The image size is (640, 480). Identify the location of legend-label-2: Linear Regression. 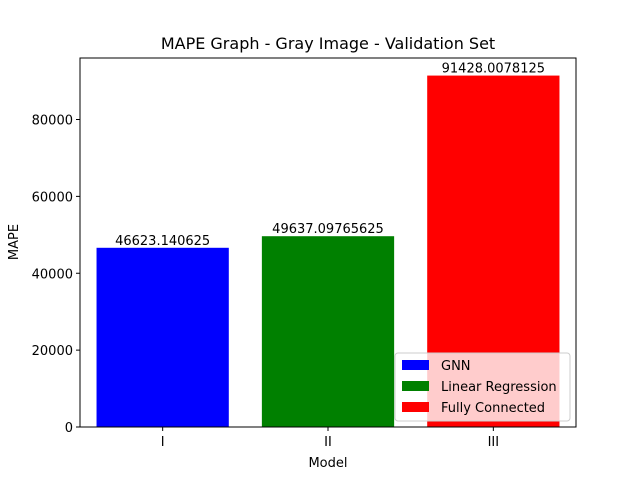
(499, 387).